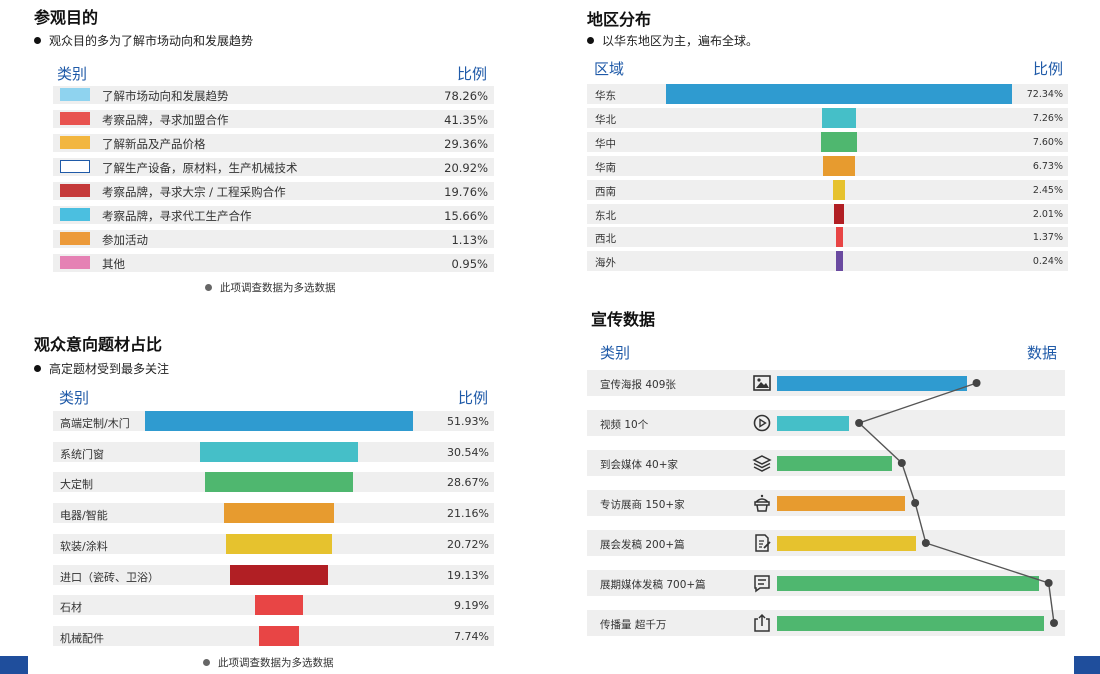  I want to click on booth-icon, so click(762, 503).